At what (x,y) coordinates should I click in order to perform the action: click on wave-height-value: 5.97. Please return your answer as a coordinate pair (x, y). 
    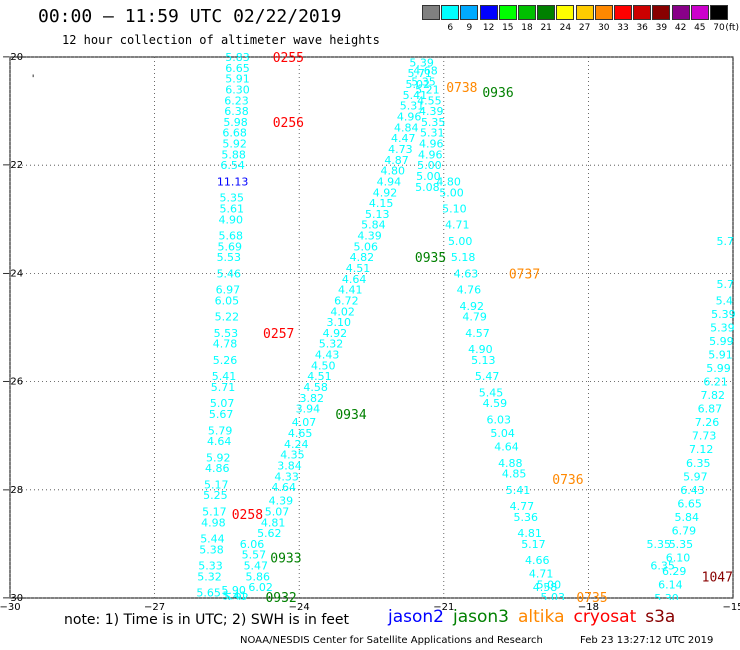
    Looking at the image, I should click on (695, 476).